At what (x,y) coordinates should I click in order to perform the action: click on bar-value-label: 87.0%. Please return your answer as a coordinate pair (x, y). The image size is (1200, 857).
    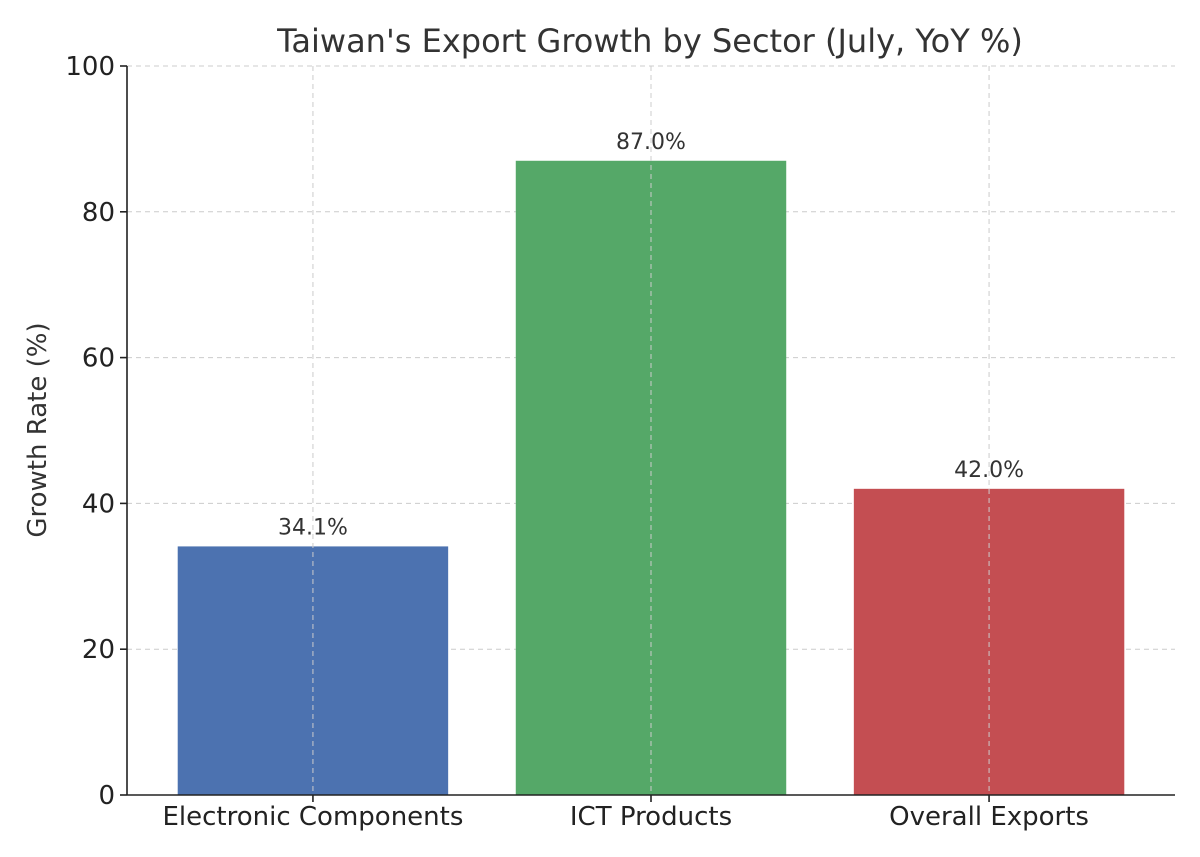
    Looking at the image, I should click on (651, 142).